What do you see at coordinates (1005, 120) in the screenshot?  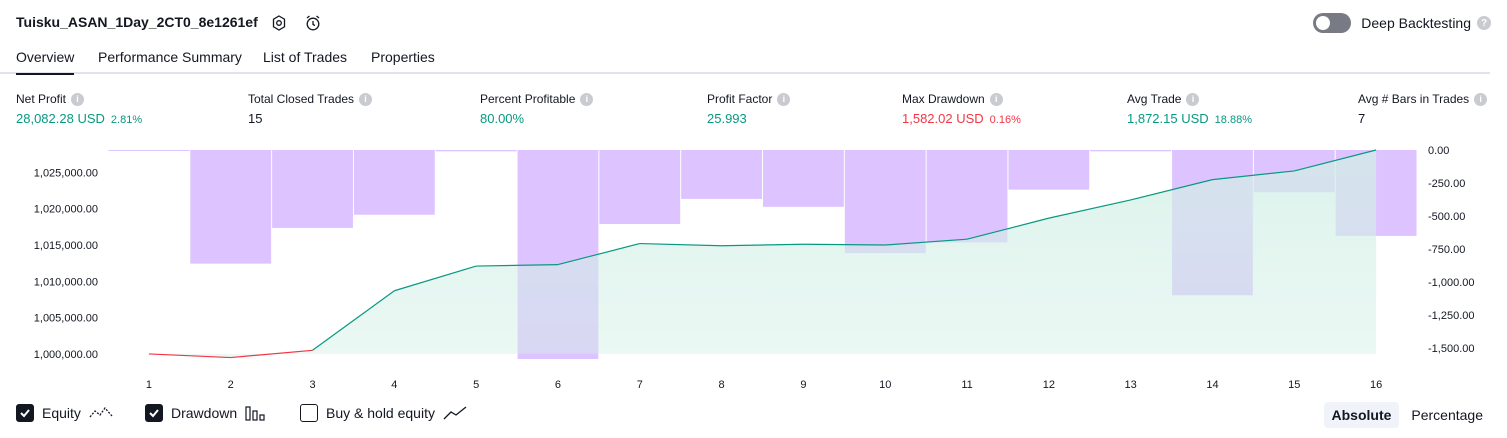 I see `metric-percent: 0.16%` at bounding box center [1005, 120].